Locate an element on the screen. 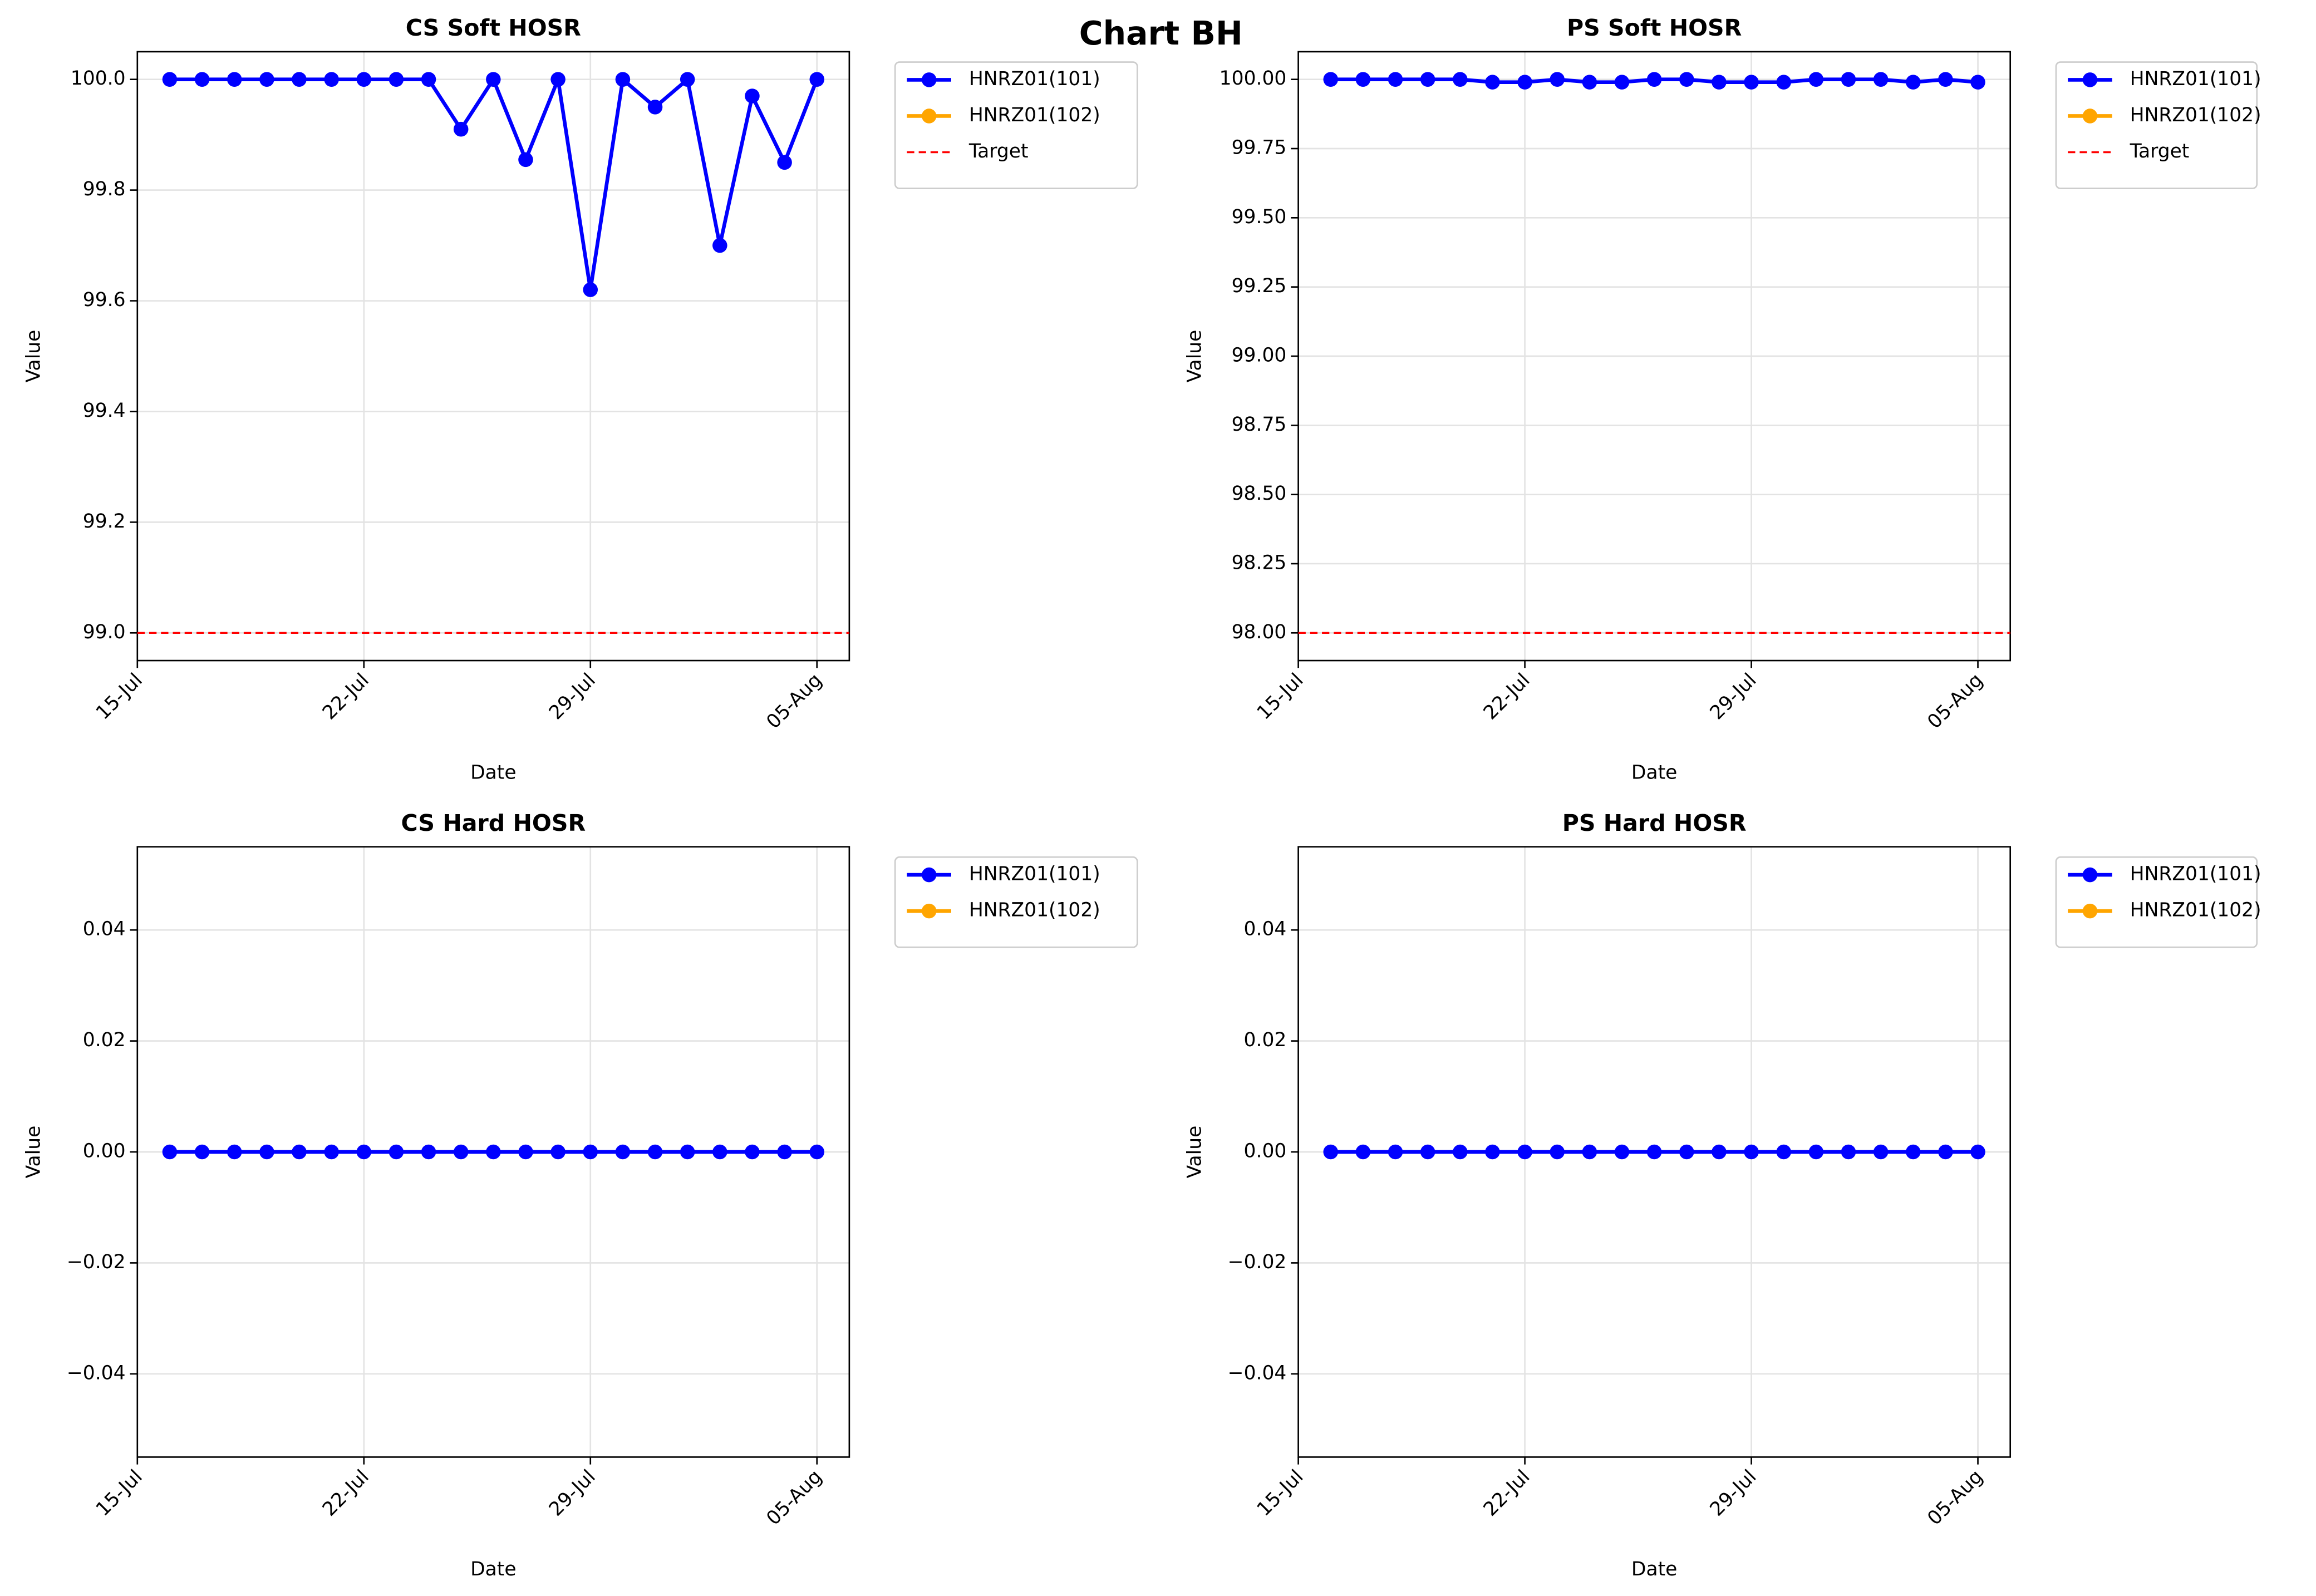  figure-title: Chart BH is located at coordinates (1161, 33).